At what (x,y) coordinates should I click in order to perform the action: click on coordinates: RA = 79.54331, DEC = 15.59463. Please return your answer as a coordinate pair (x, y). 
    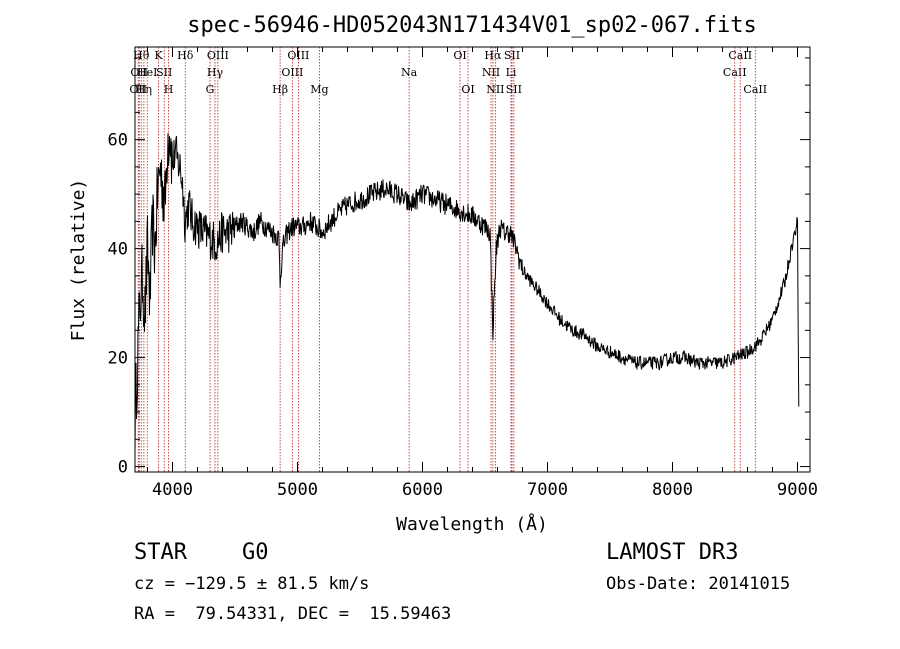
    Looking at the image, I should click on (293, 614).